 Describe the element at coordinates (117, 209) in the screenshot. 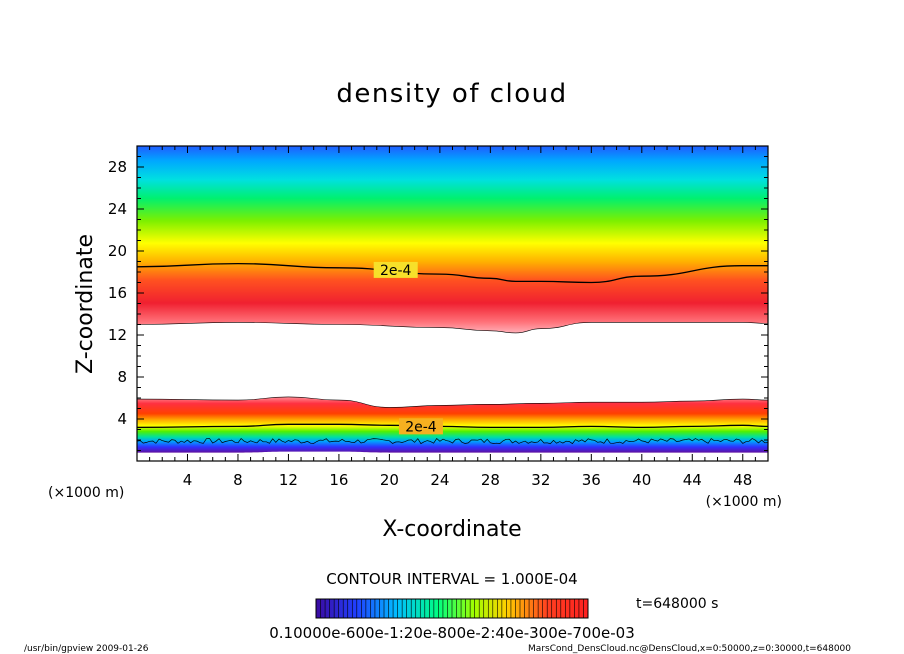

I see `y-tick-label: 24` at that location.